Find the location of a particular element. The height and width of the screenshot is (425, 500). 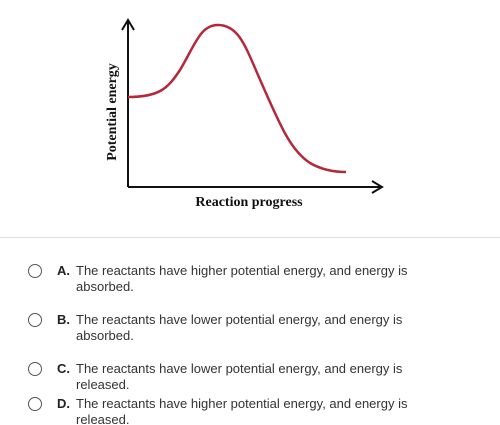

x-axis-label: Reaction progress is located at coordinates (249, 202).